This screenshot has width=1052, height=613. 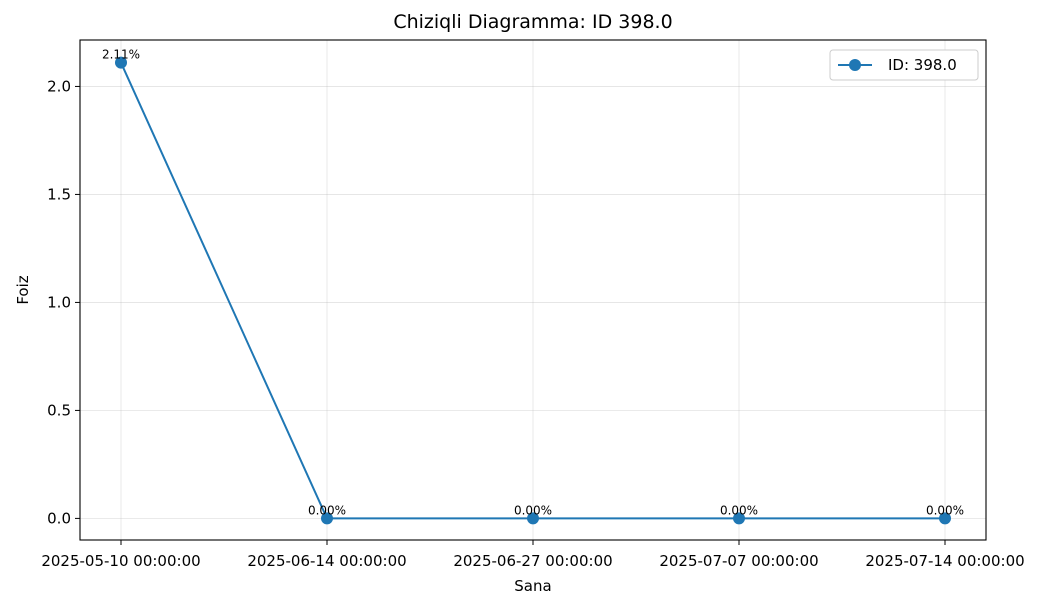 I want to click on x-axis-label: Sana, so click(x=532, y=586).